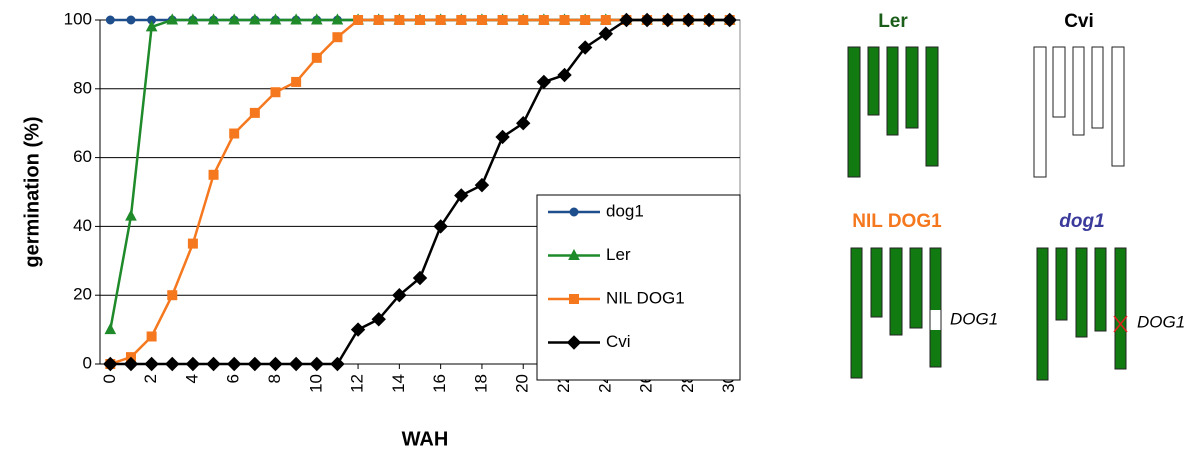 The height and width of the screenshot is (455, 1200). Describe the element at coordinates (398, 383) in the screenshot. I see `x-tick-label: 14` at that location.